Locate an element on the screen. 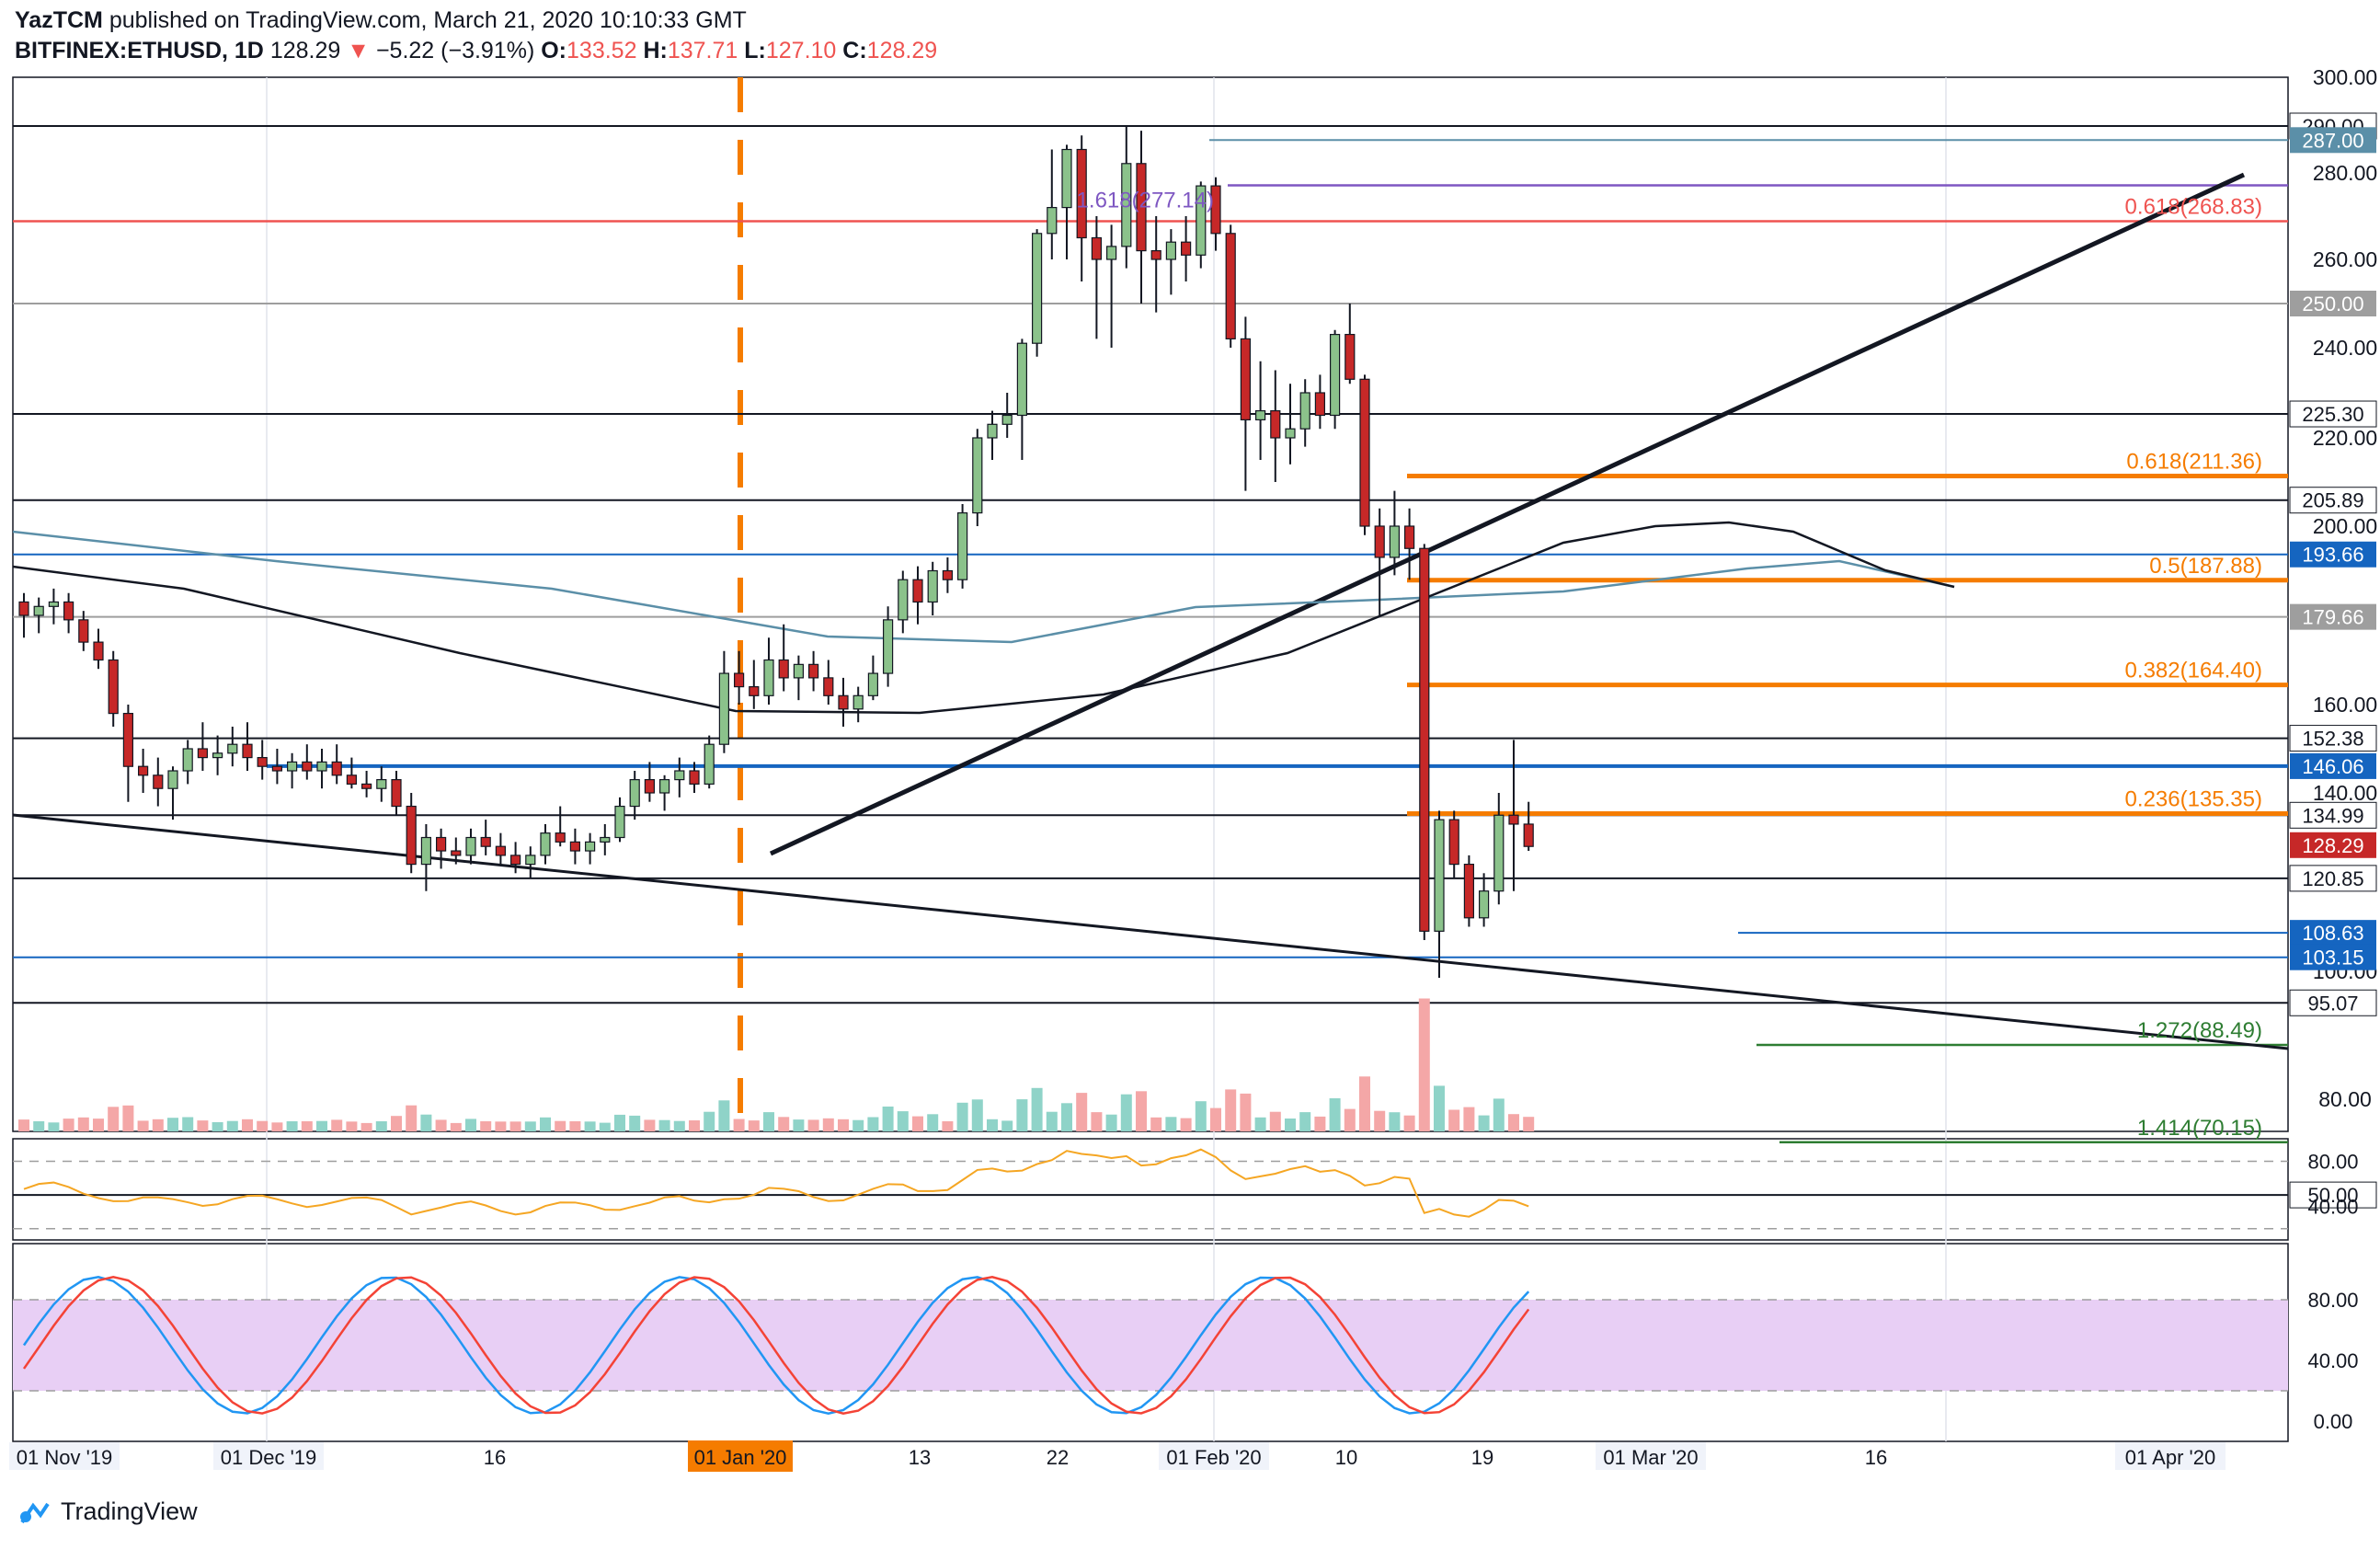  price-badge-label: 128.29 is located at coordinates (2332, 846).